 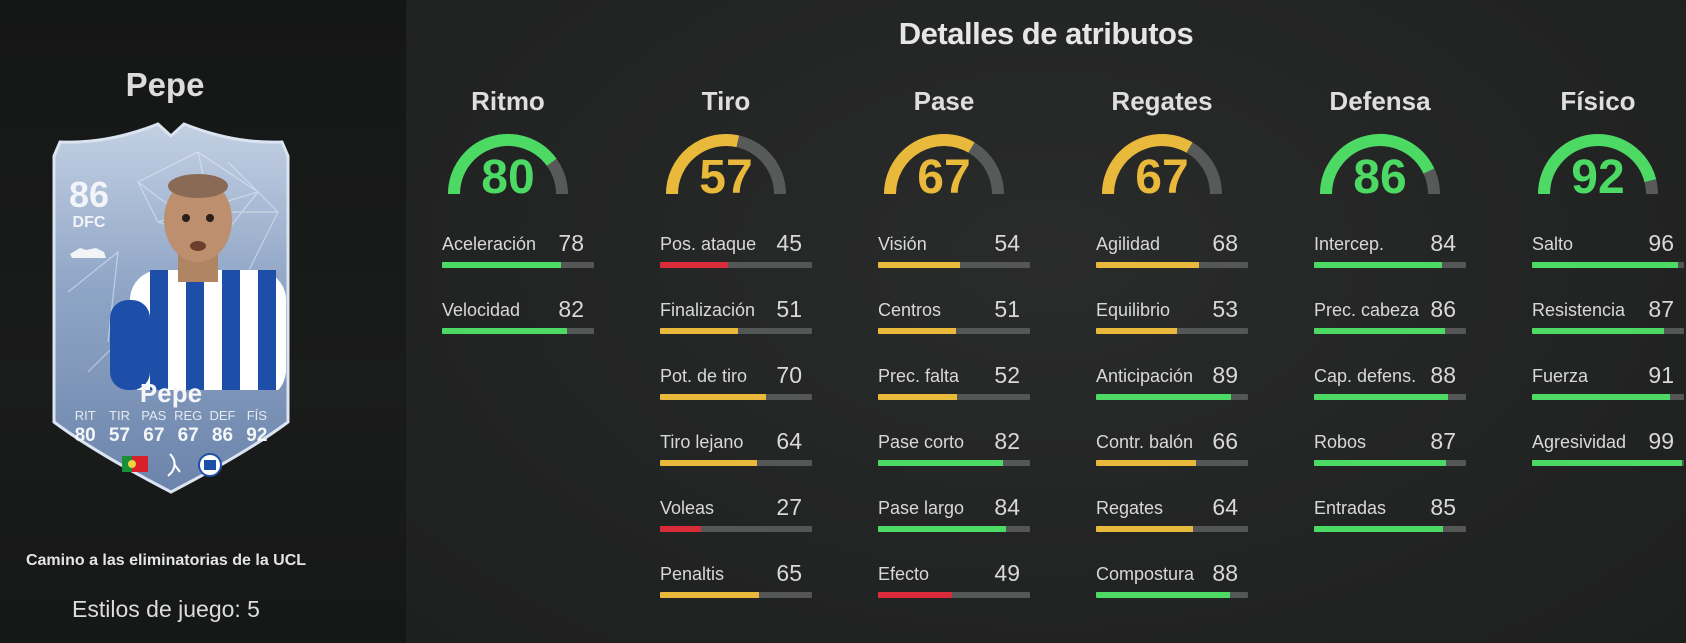 What do you see at coordinates (166, 609) in the screenshot?
I see `playstyles-count: Estilos de juego: 5` at bounding box center [166, 609].